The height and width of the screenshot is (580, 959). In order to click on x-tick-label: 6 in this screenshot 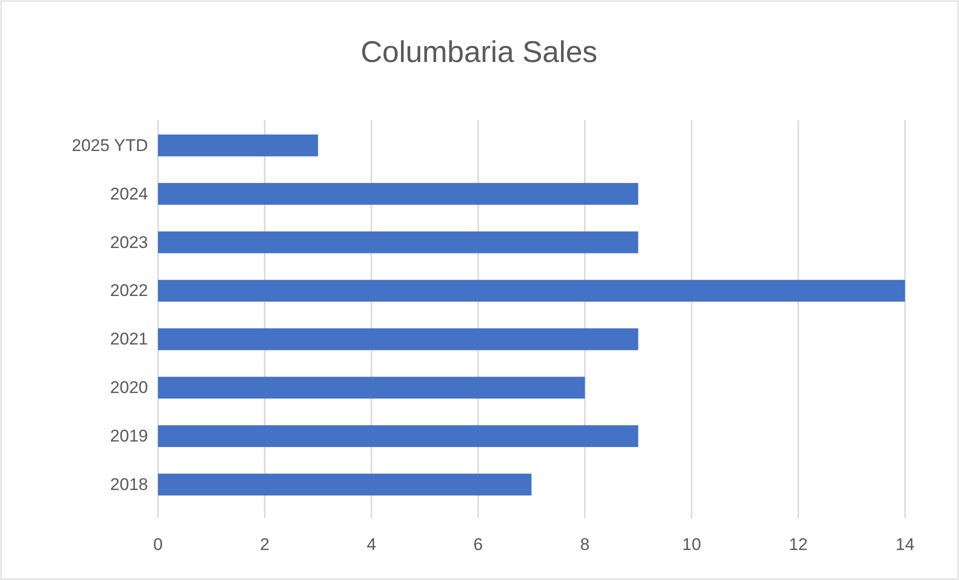, I will do `click(478, 544)`.